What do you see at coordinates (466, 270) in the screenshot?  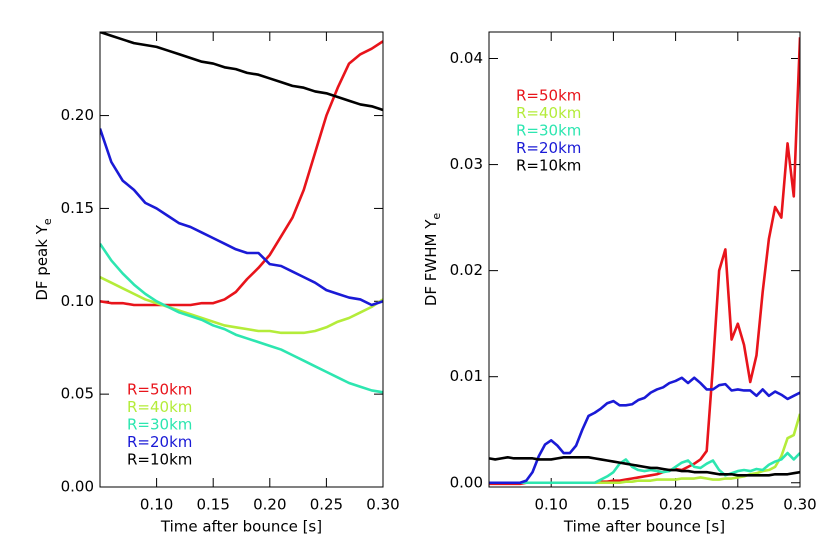 I see `y-tick-label: 0.02` at bounding box center [466, 270].